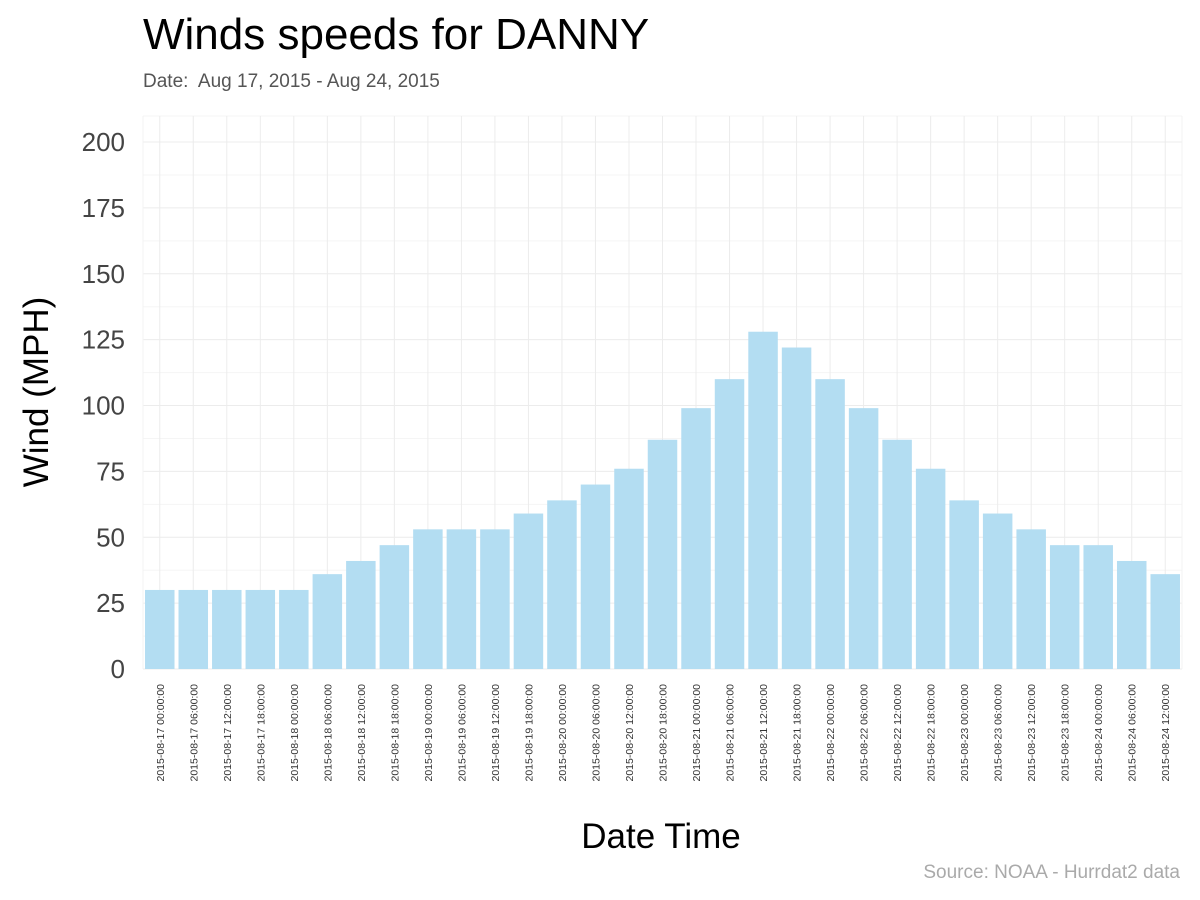 The height and width of the screenshot is (900, 1200). I want to click on x-tick-label: 2015-08-24 12:00:00, so click(1166, 733).